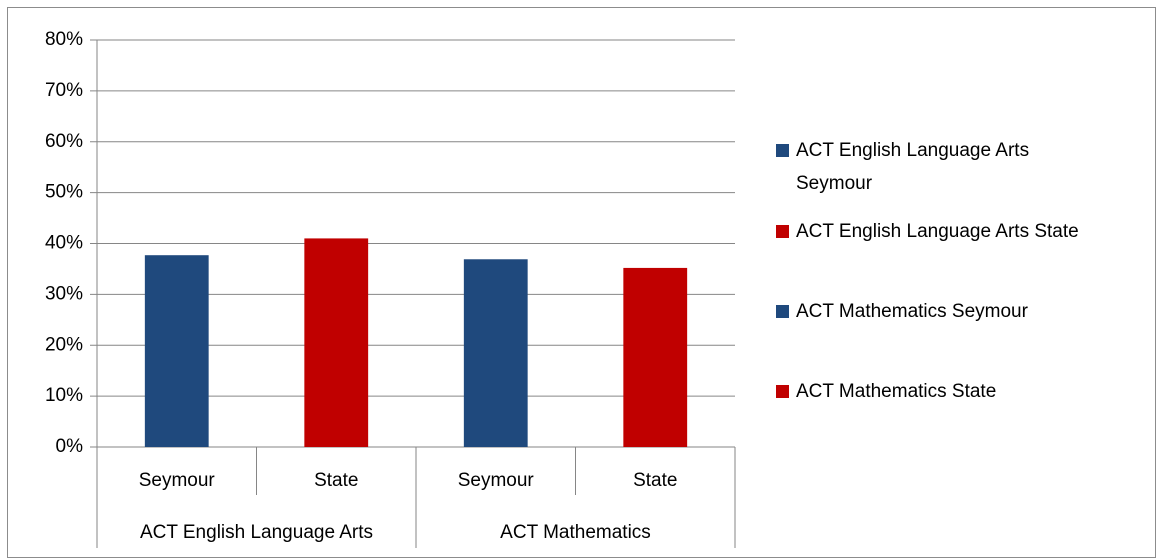 This screenshot has width=1157, height=559. Describe the element at coordinates (64, 192) in the screenshot. I see `y-tick-label: 50%` at that location.